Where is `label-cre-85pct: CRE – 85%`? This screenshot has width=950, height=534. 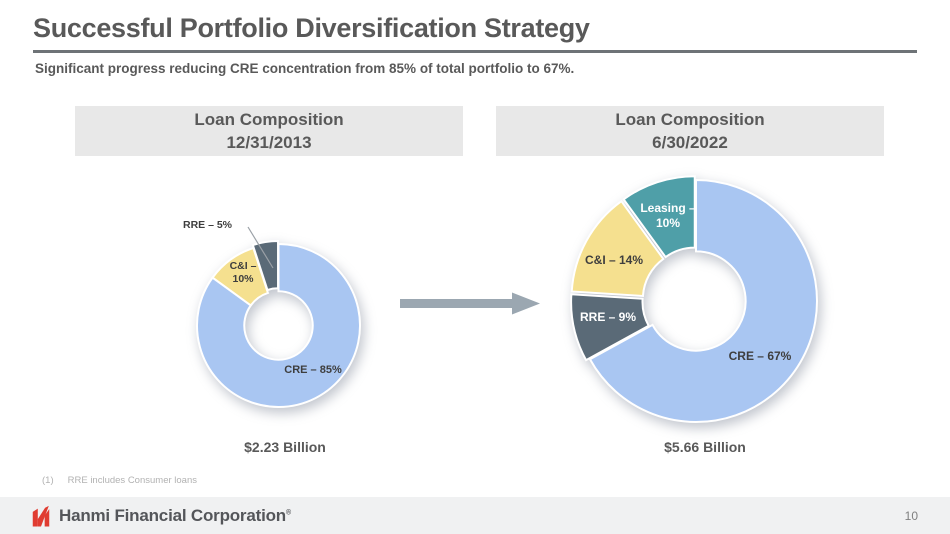 label-cre-85pct: CRE – 85% is located at coordinates (313, 370).